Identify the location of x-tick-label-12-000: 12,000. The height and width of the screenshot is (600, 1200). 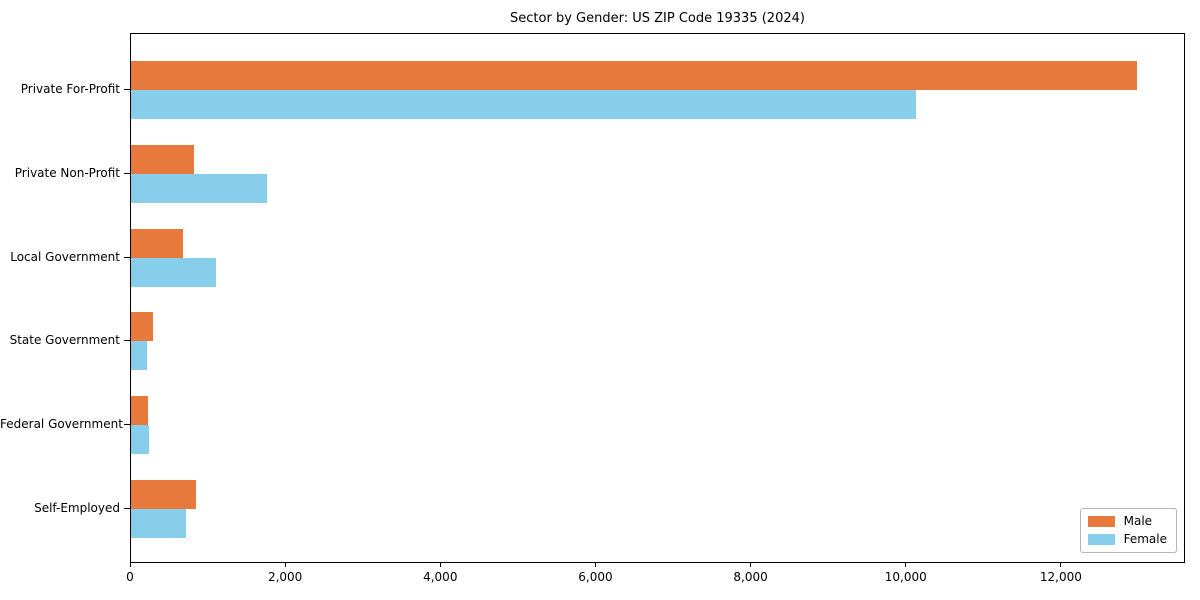
(1060, 577).